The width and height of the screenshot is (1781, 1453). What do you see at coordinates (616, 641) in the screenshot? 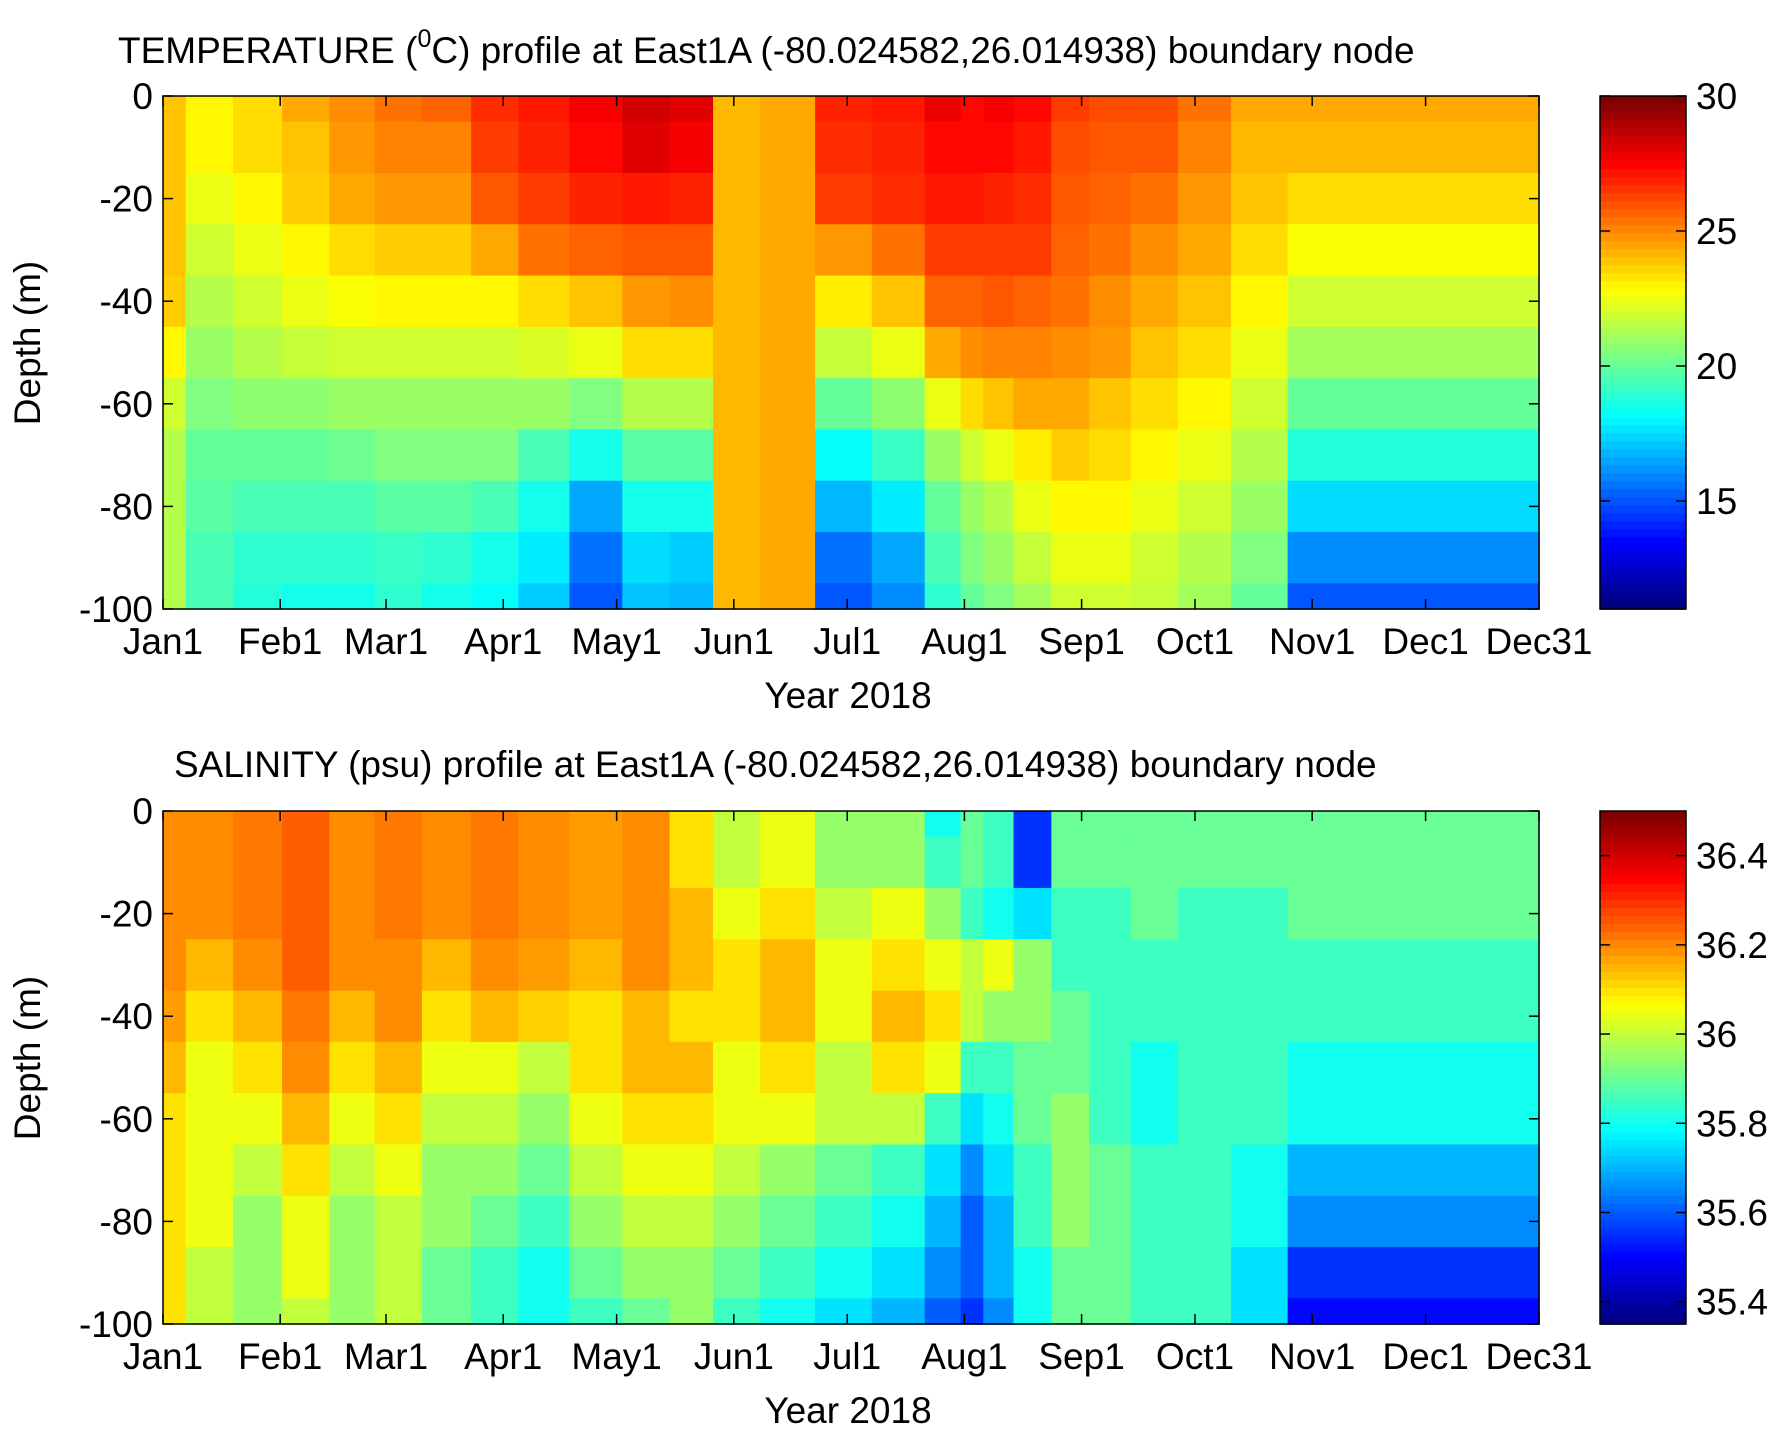
I see `temperature-x-tick-label: May1` at bounding box center [616, 641].